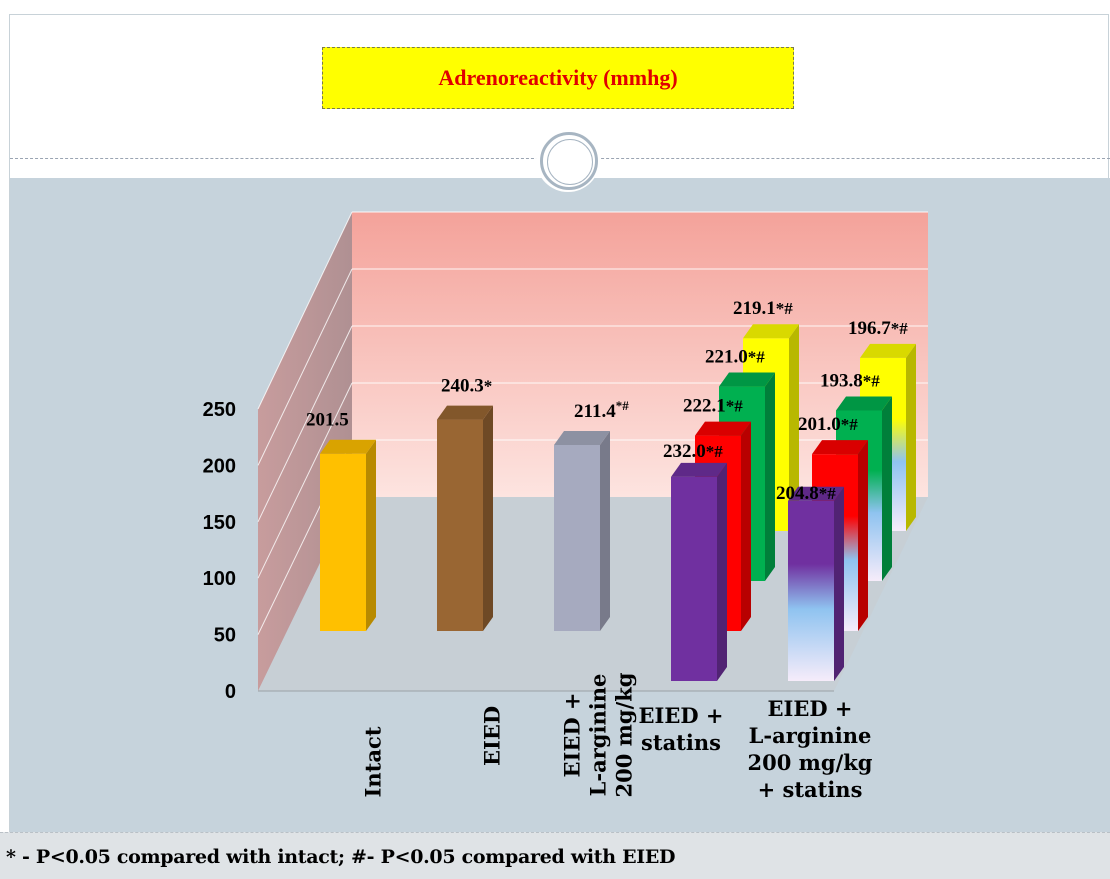  I want to click on category-label: Intact, so click(373, 761).